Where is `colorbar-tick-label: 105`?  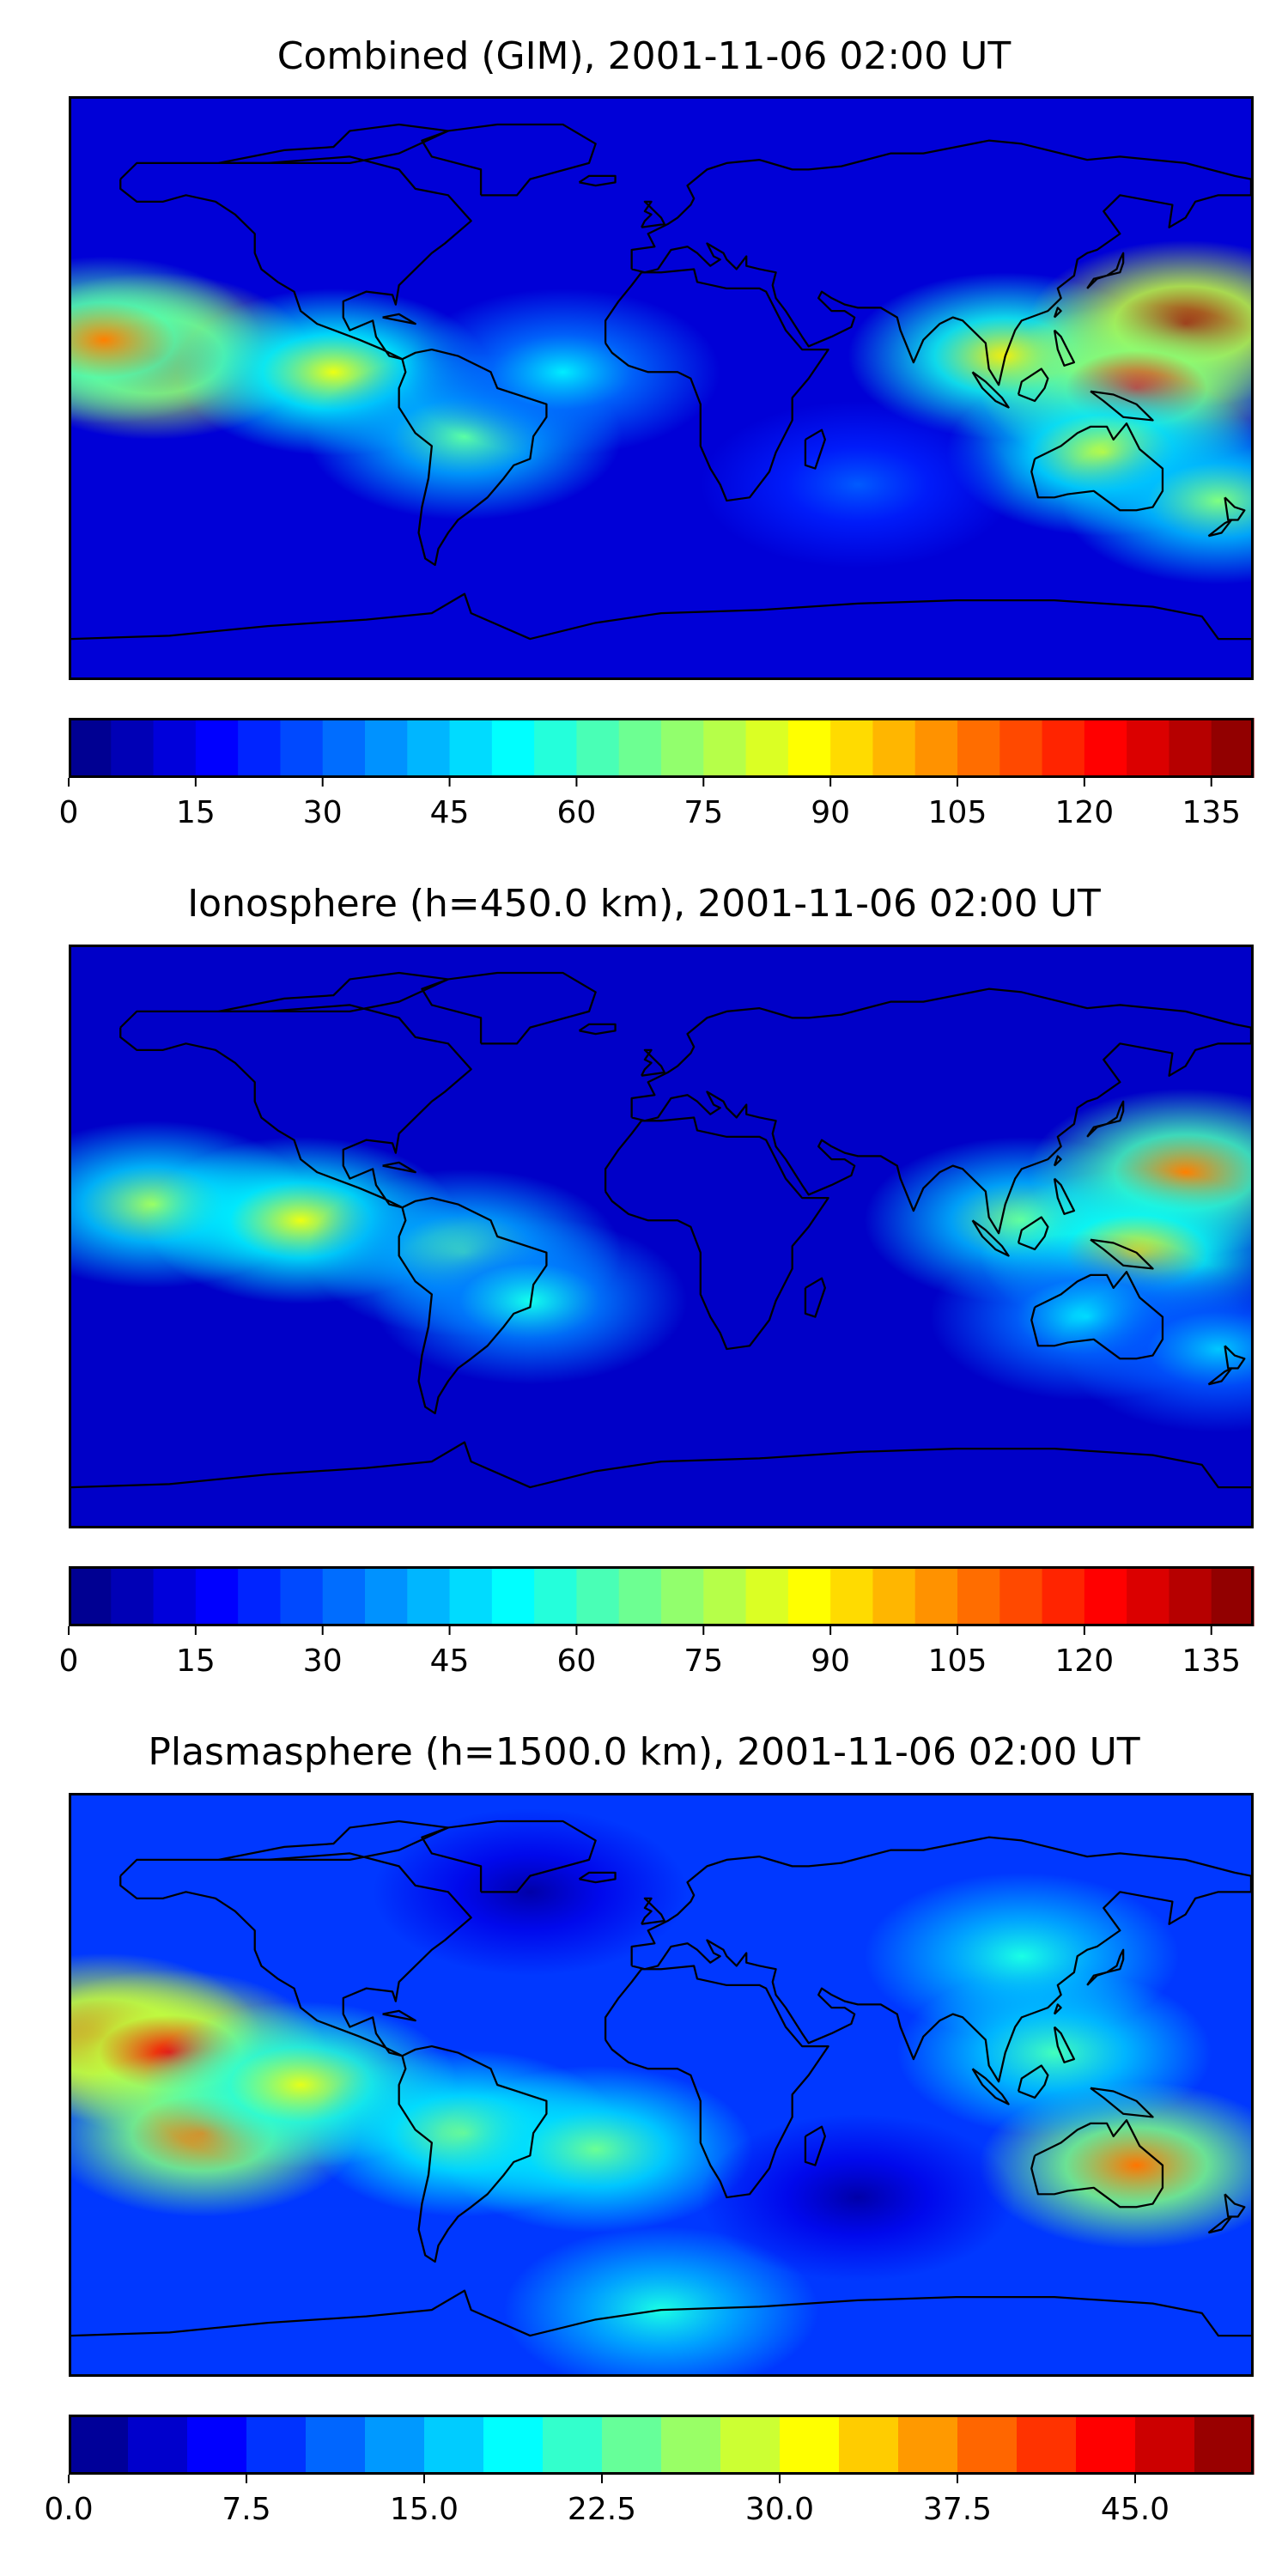 colorbar-tick-label: 105 is located at coordinates (958, 812).